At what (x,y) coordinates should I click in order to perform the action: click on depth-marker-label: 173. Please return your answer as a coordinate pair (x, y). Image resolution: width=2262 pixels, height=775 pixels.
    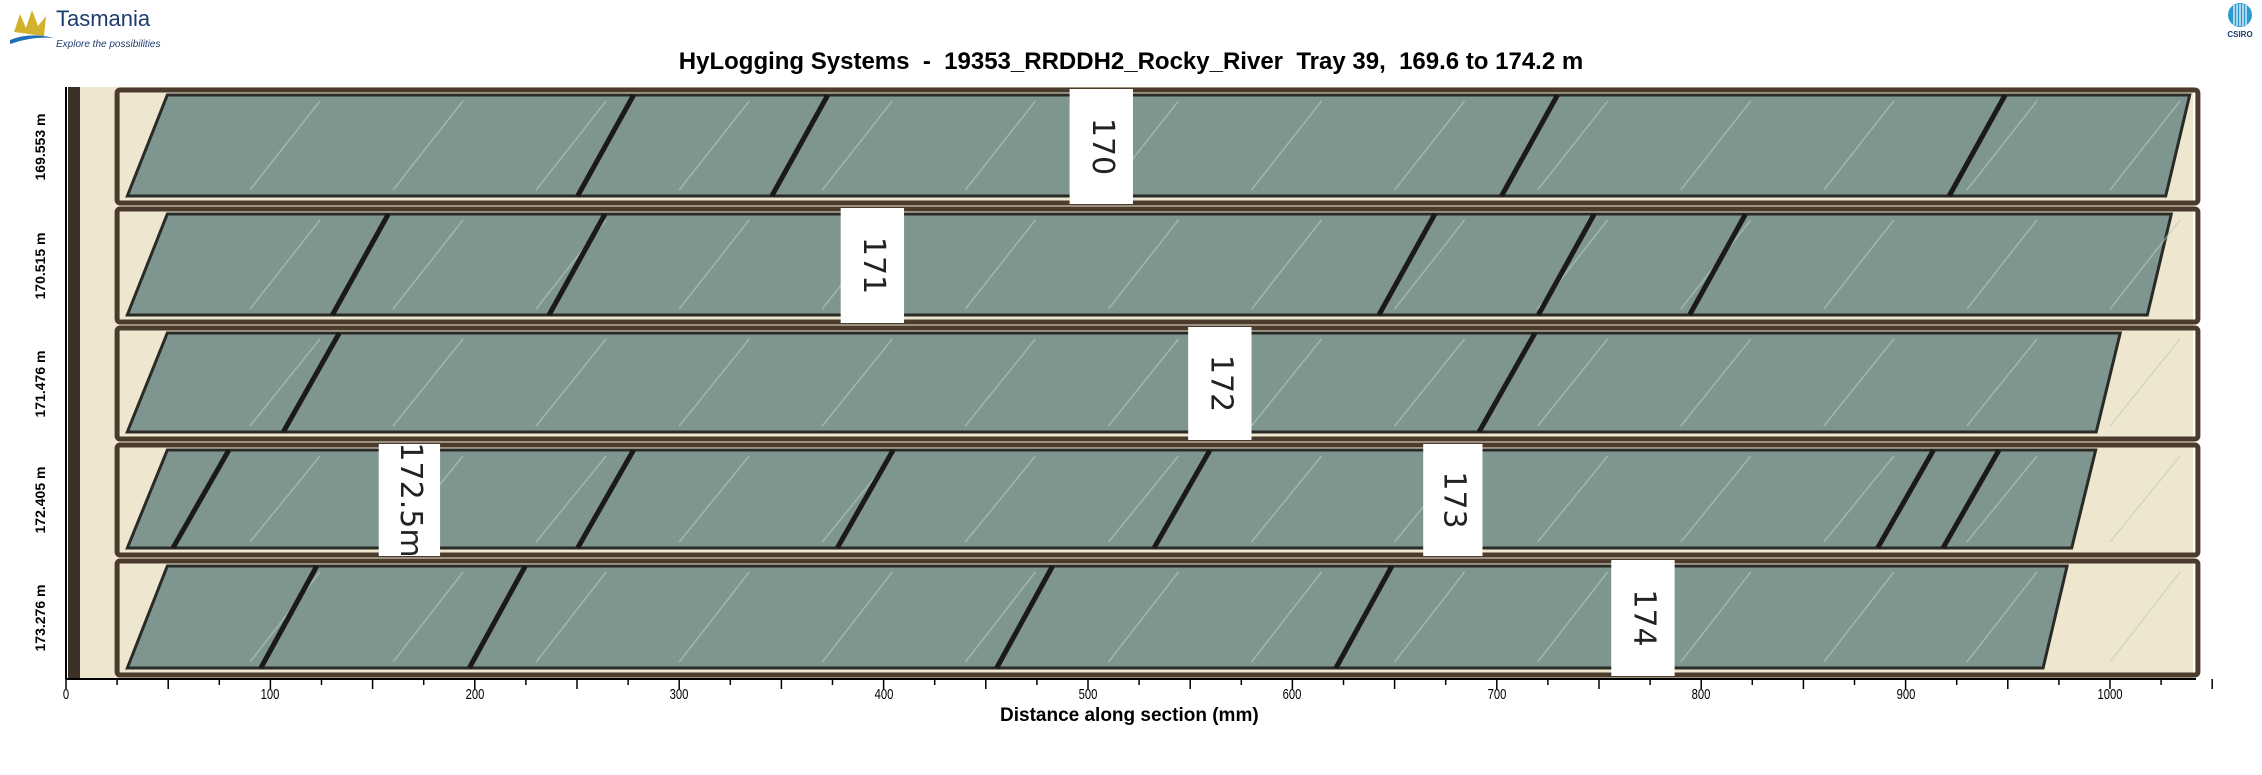
    Looking at the image, I should click on (1453, 499).